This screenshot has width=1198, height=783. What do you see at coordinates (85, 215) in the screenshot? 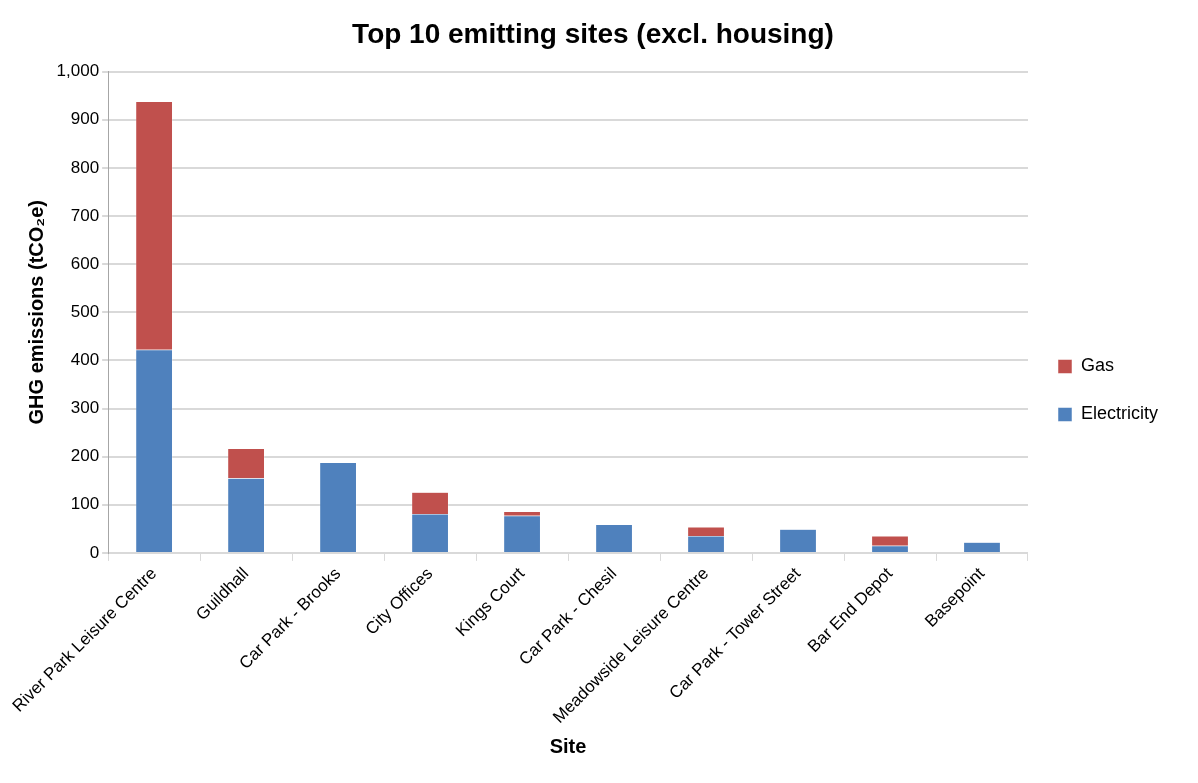
I see `y-tick-label: 700` at bounding box center [85, 215].